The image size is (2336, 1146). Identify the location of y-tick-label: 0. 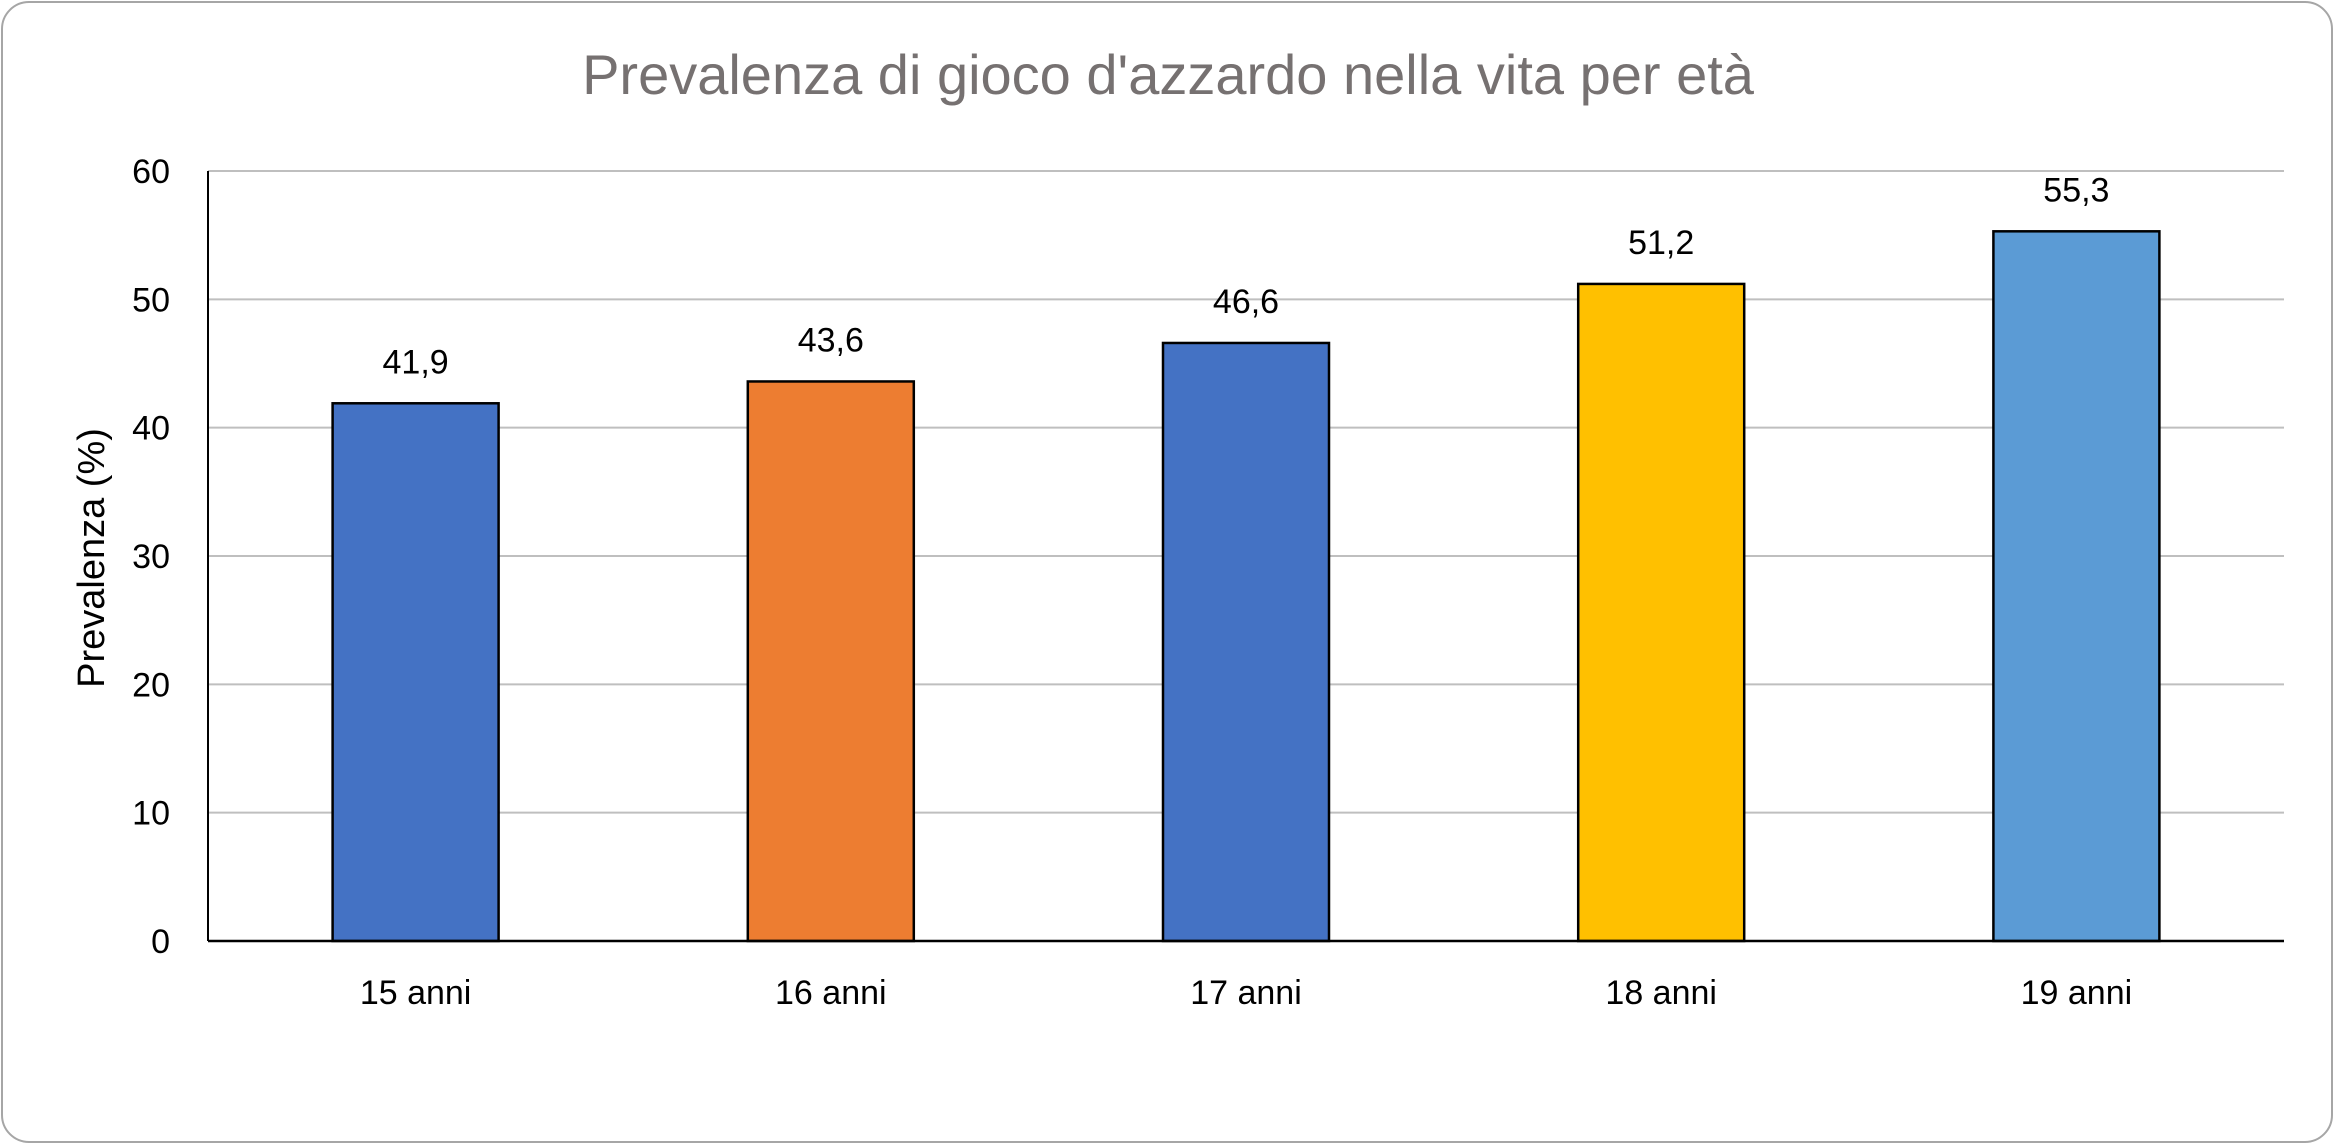
(160, 942).